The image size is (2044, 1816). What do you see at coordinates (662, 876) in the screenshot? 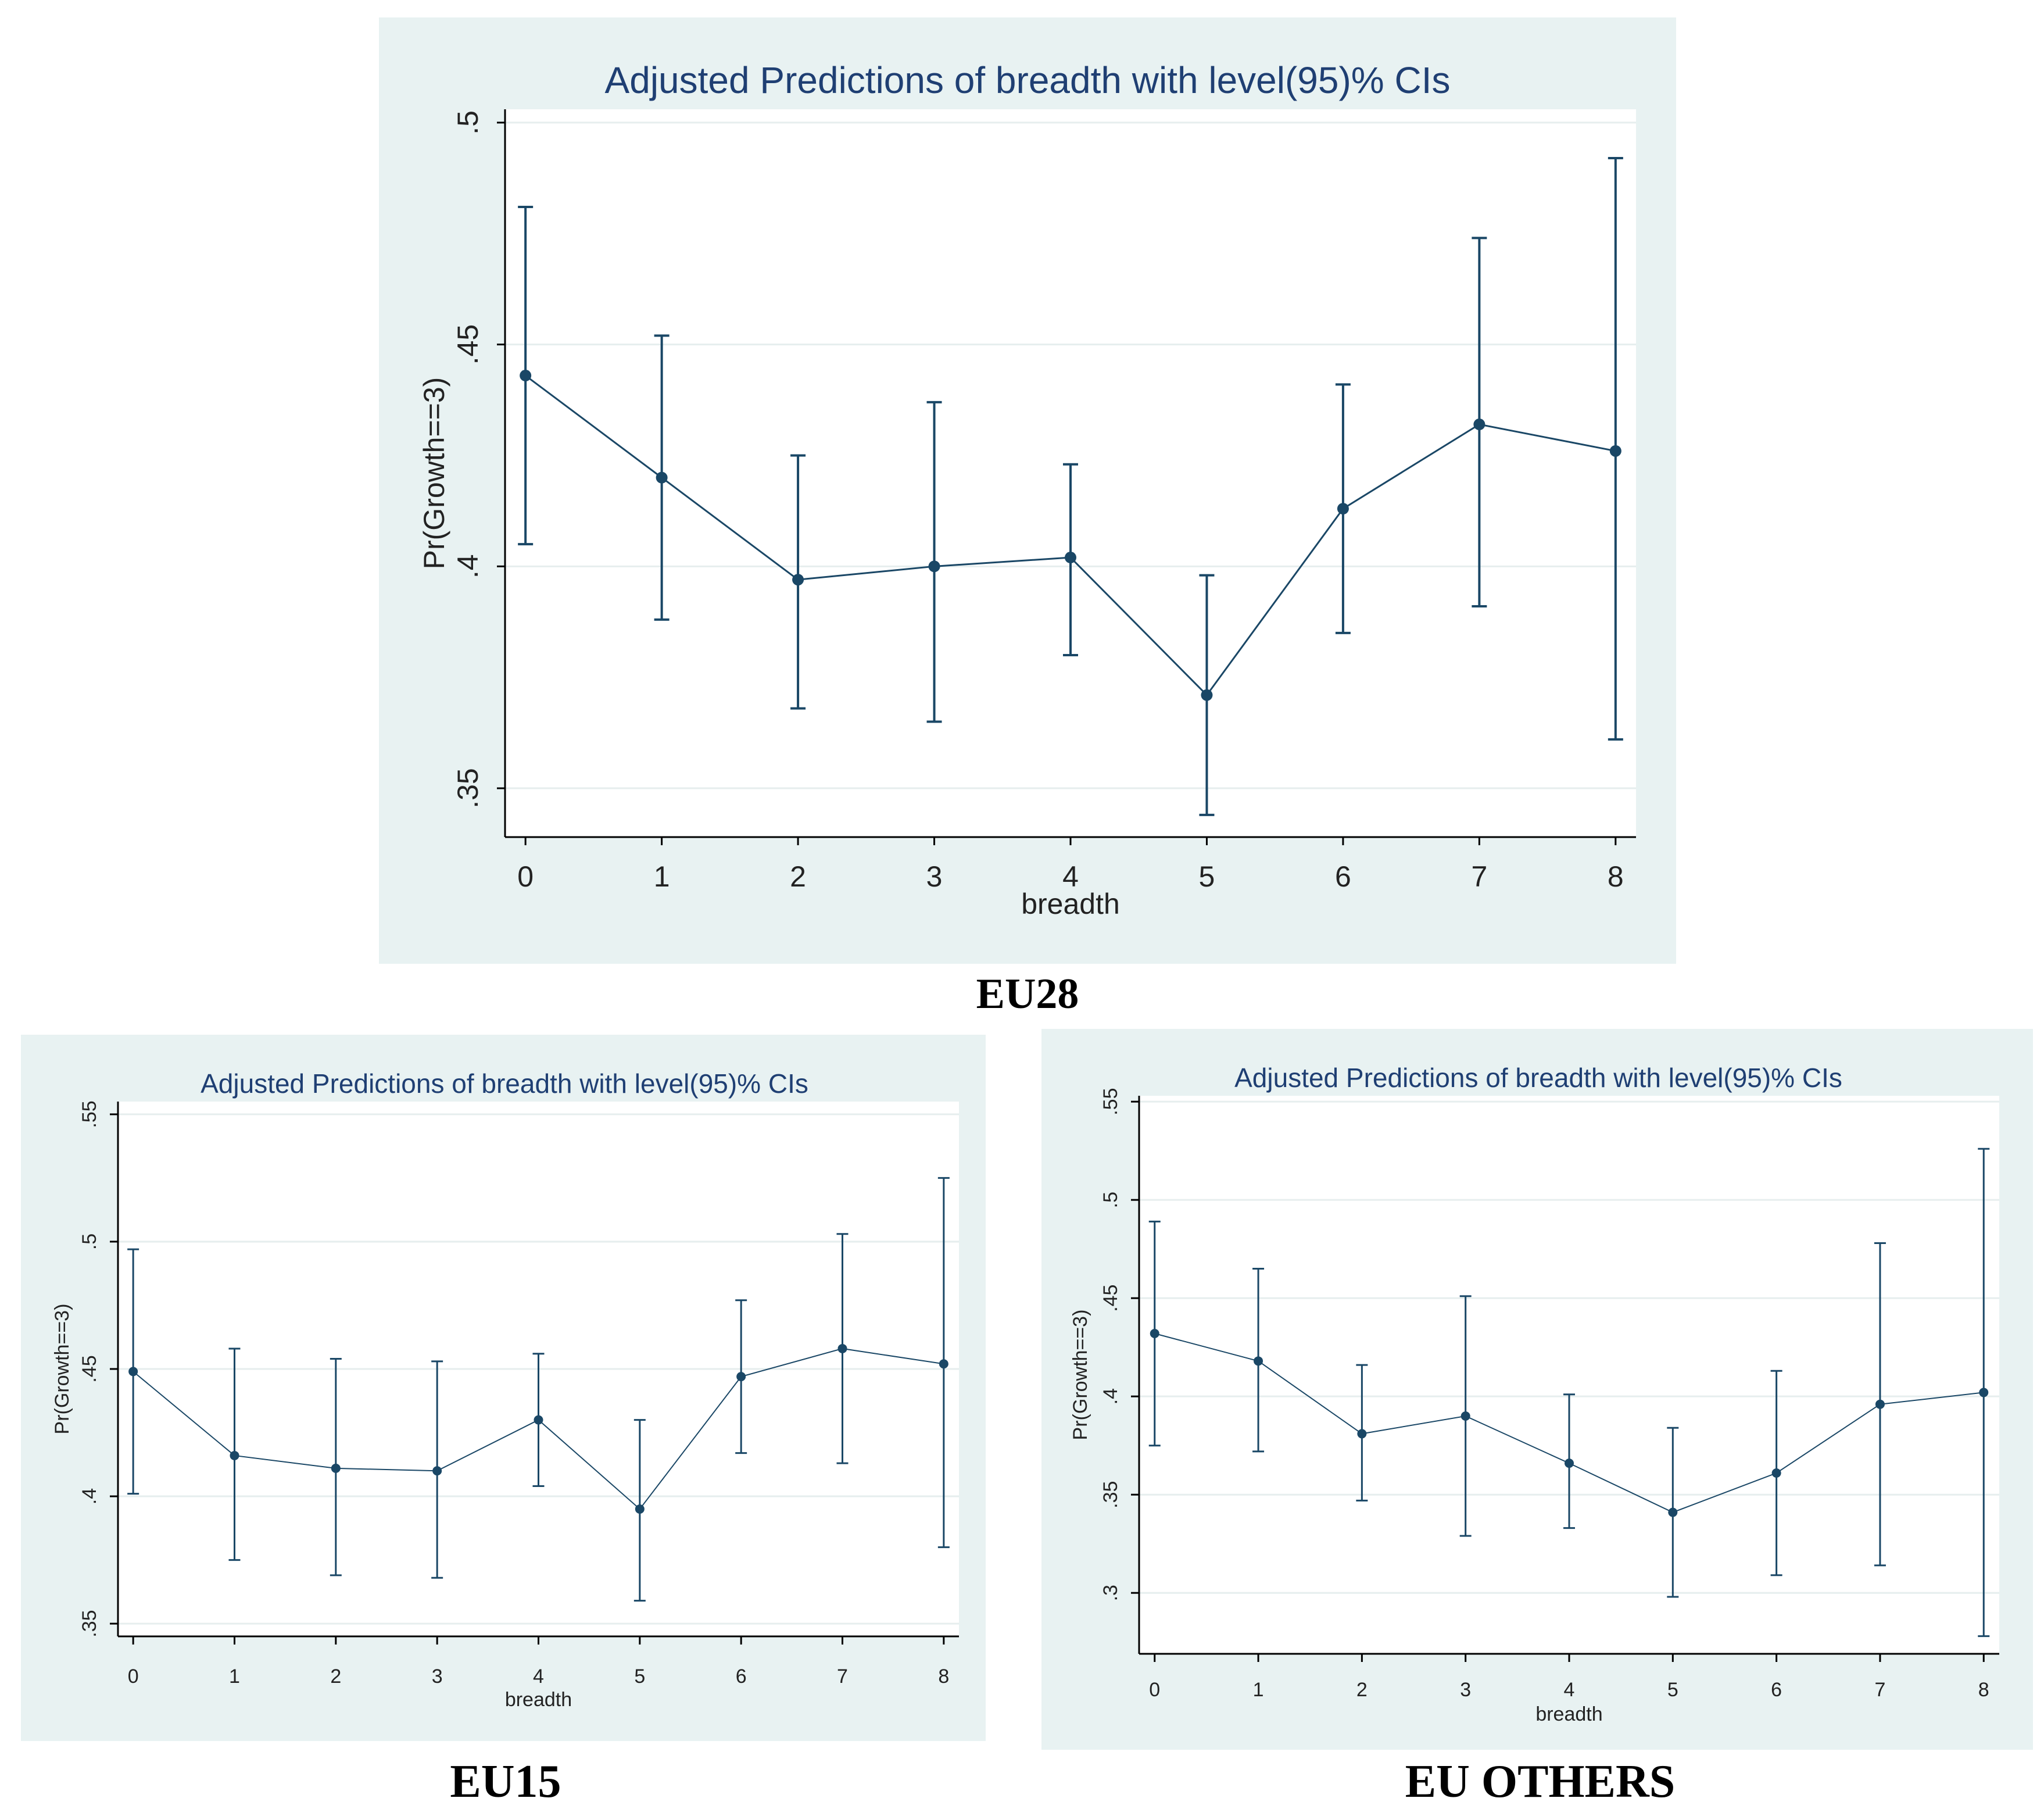
I see `eu28-x-tick-label: 1` at bounding box center [662, 876].